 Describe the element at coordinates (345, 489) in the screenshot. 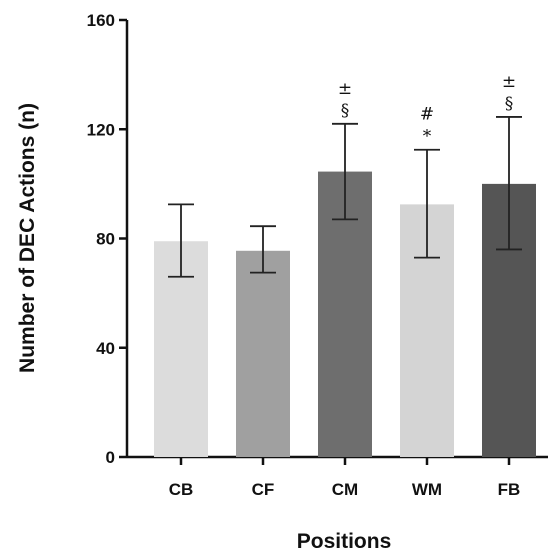

I see `x-tick-label: CM` at that location.